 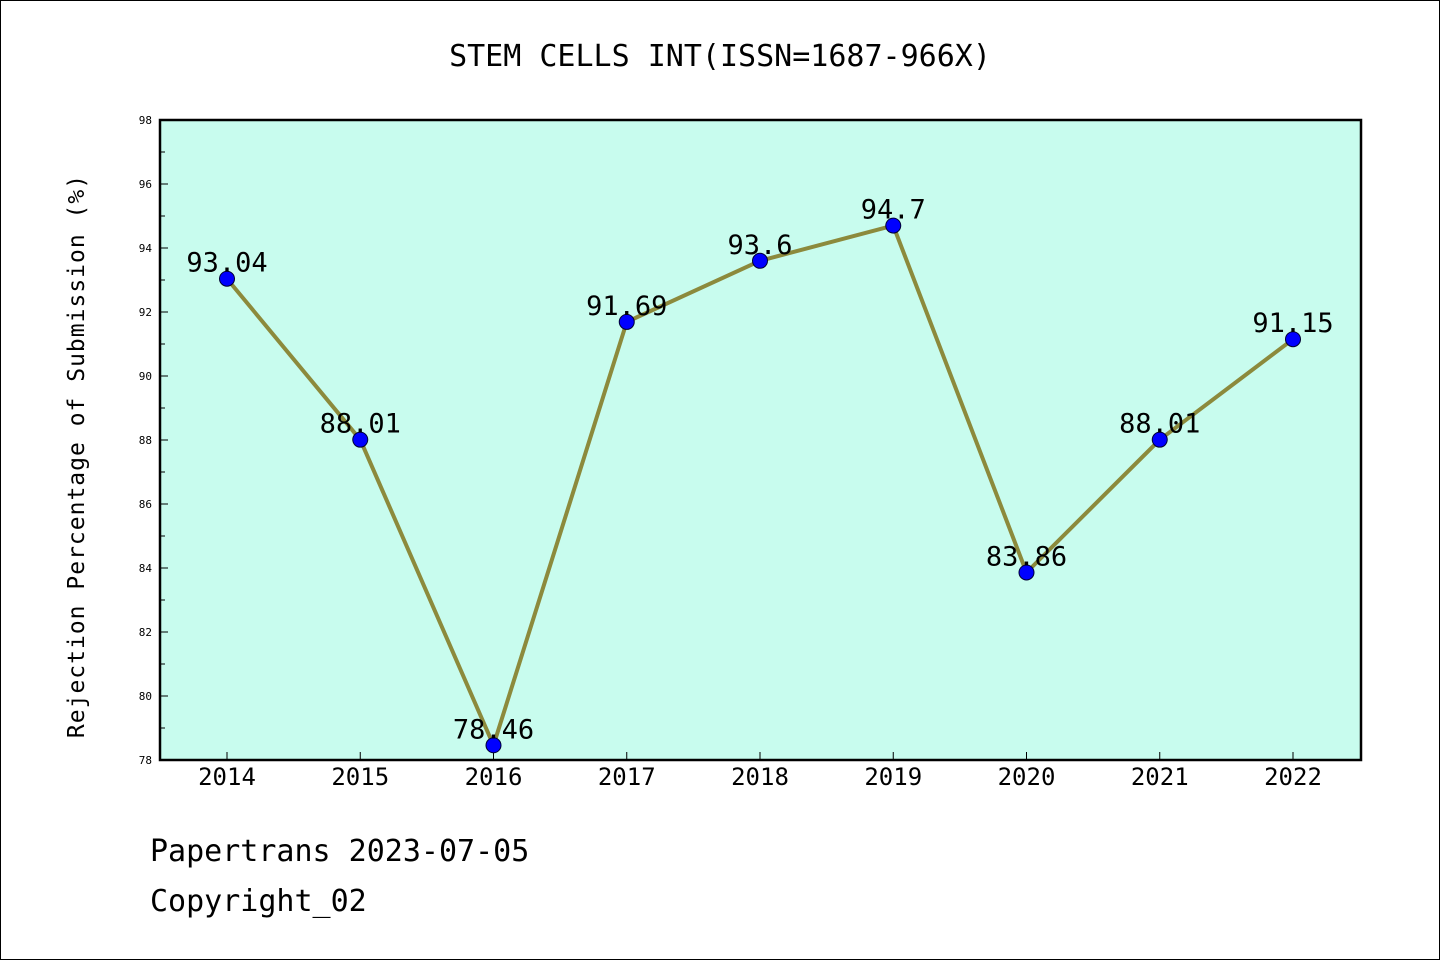 What do you see at coordinates (226, 263) in the screenshot?
I see `data-label: 93.04` at bounding box center [226, 263].